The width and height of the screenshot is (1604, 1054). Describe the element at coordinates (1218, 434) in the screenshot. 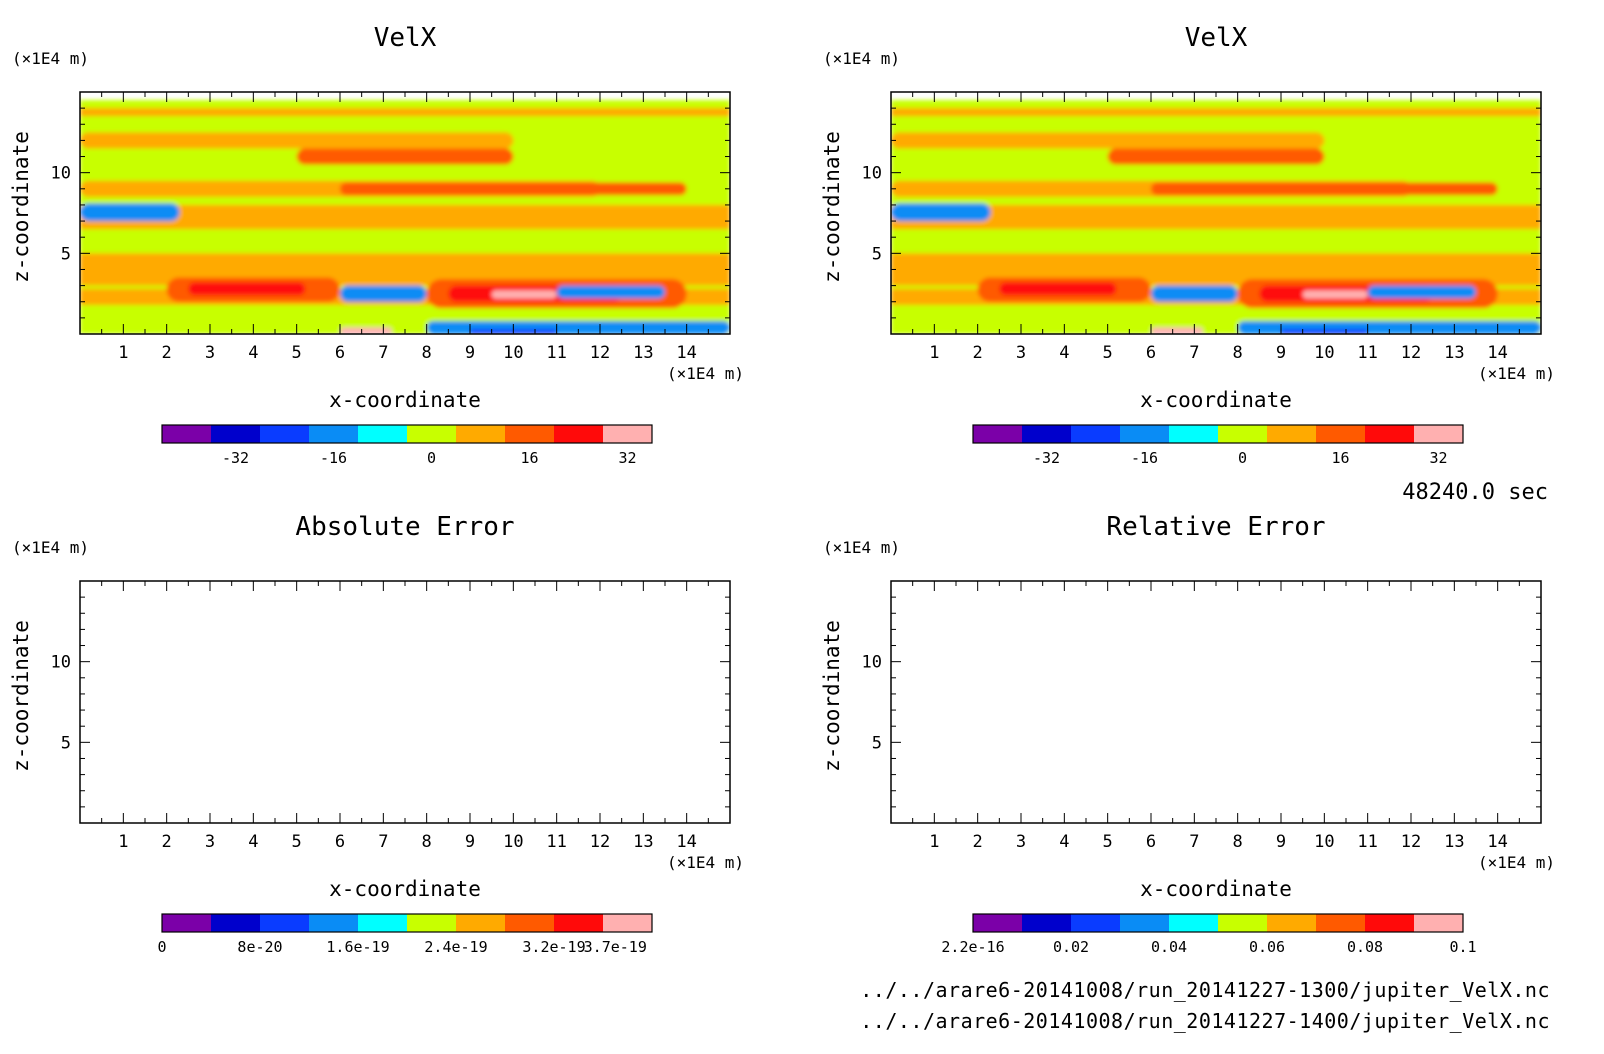

I see `colorbar-frame` at that location.